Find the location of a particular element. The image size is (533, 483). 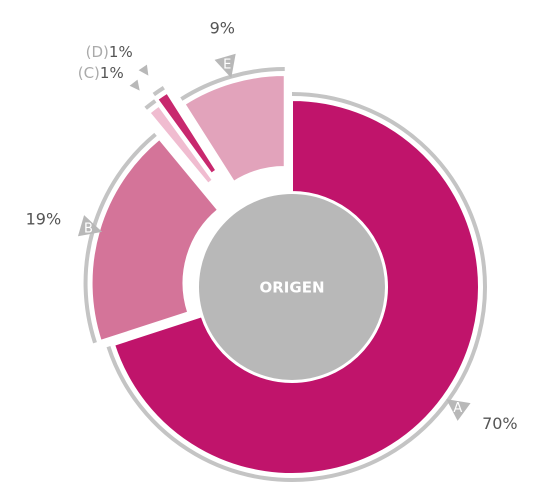

category-label: (D) is located at coordinates (97, 52).